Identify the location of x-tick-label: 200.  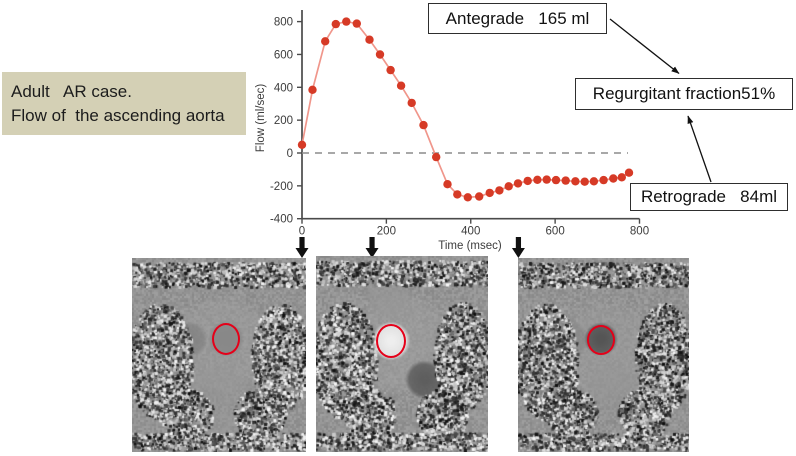
(386, 232).